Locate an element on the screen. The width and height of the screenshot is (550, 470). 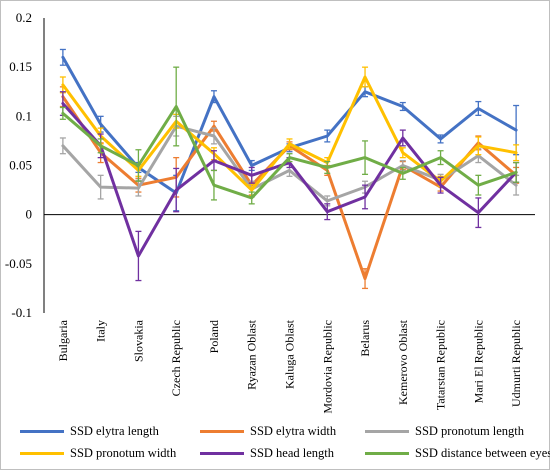
y-tick-label: -0.1 is located at coordinates (21, 312).